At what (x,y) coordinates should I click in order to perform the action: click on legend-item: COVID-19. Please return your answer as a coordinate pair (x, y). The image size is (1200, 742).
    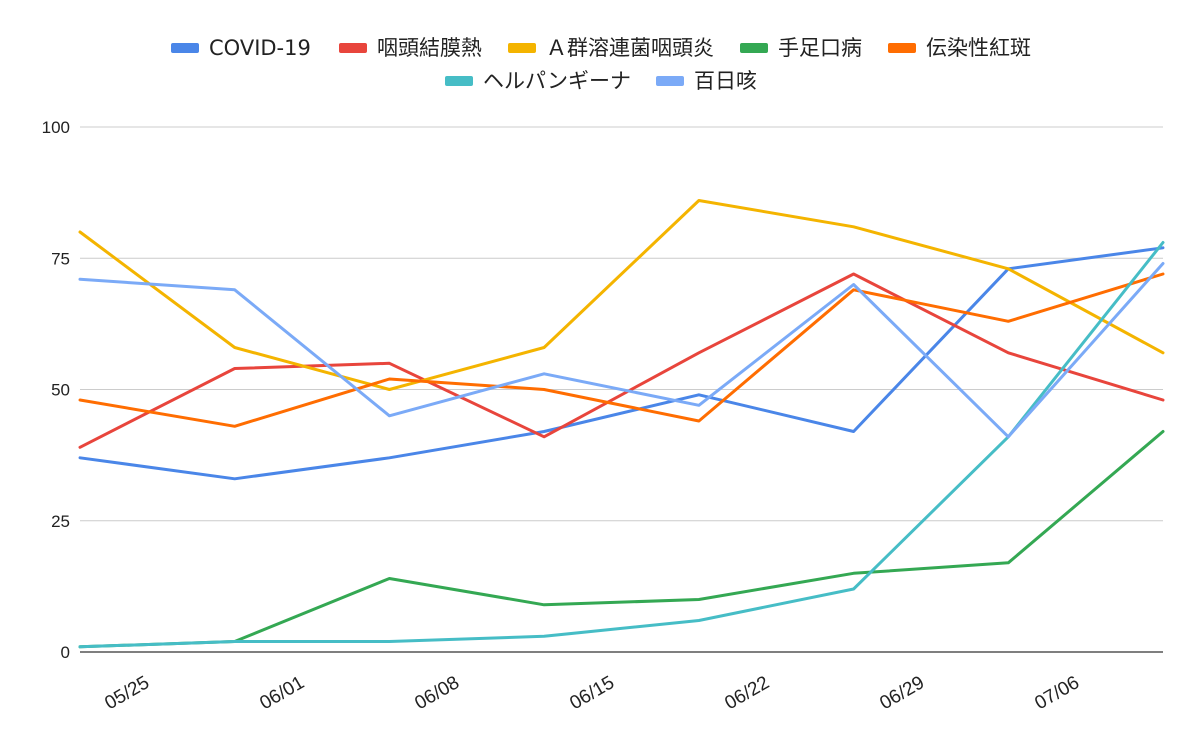
    Looking at the image, I should click on (241, 48).